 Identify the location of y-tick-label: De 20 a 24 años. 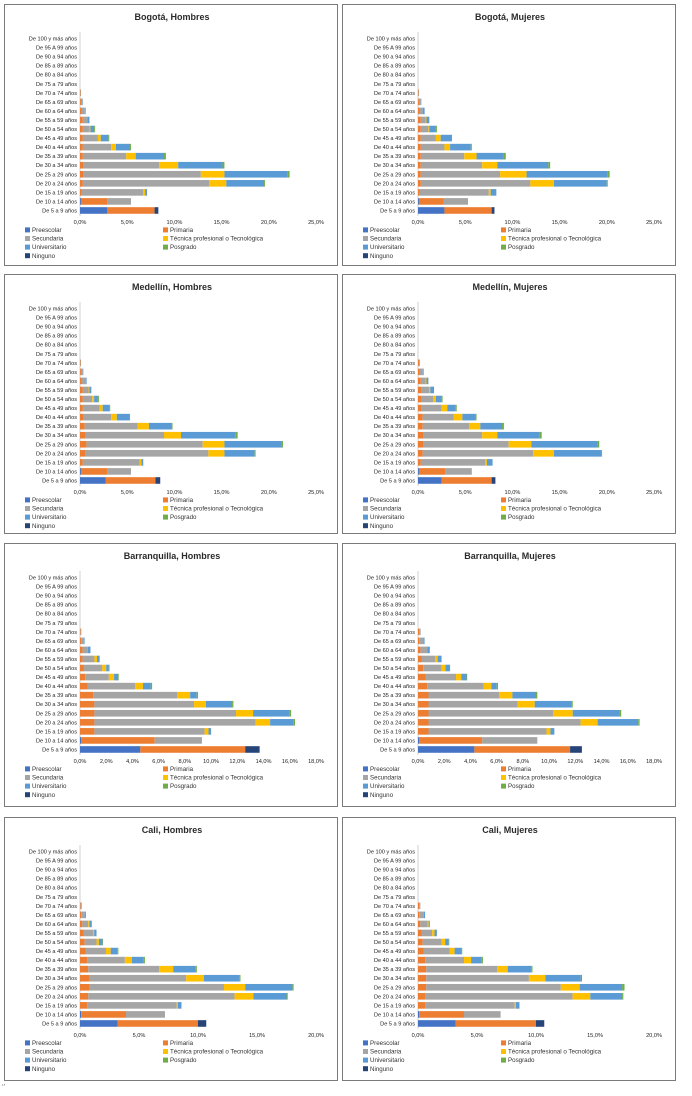
(56, 454).